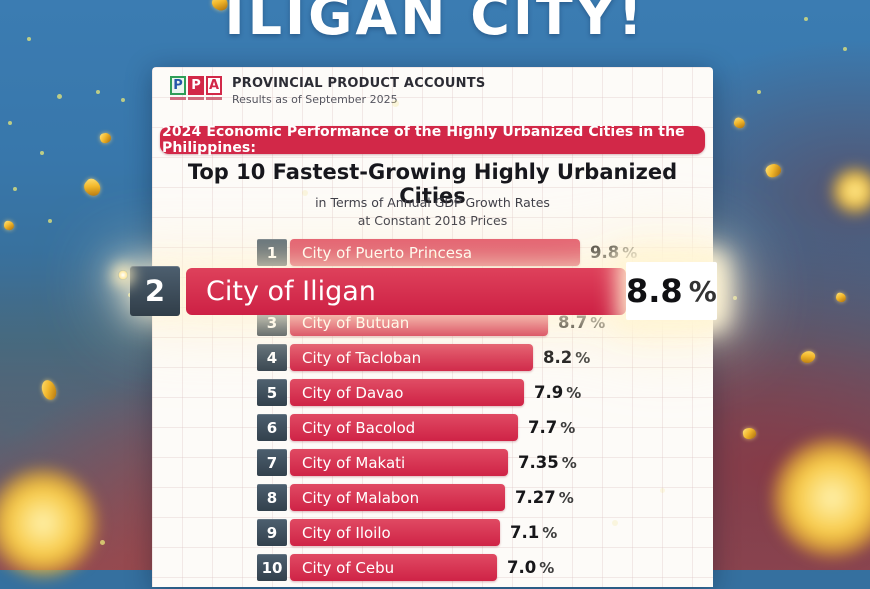 This screenshot has width=870, height=589. I want to click on rank-badge: 10, so click(272, 567).